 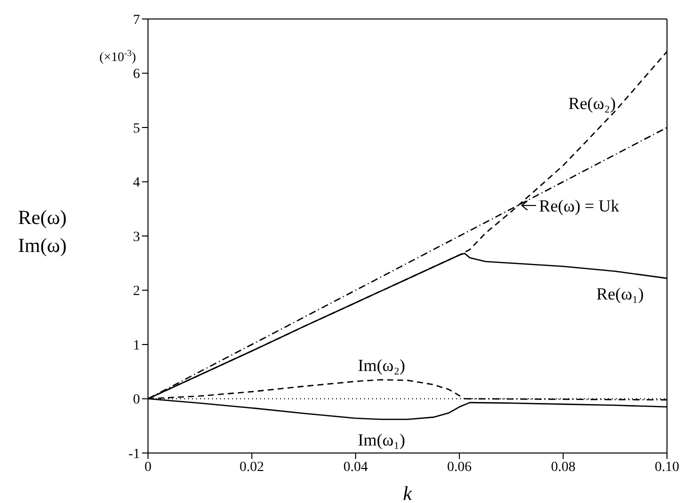 What do you see at coordinates (136, 292) in the screenshot?
I see `y-tick-label: 2` at bounding box center [136, 292].